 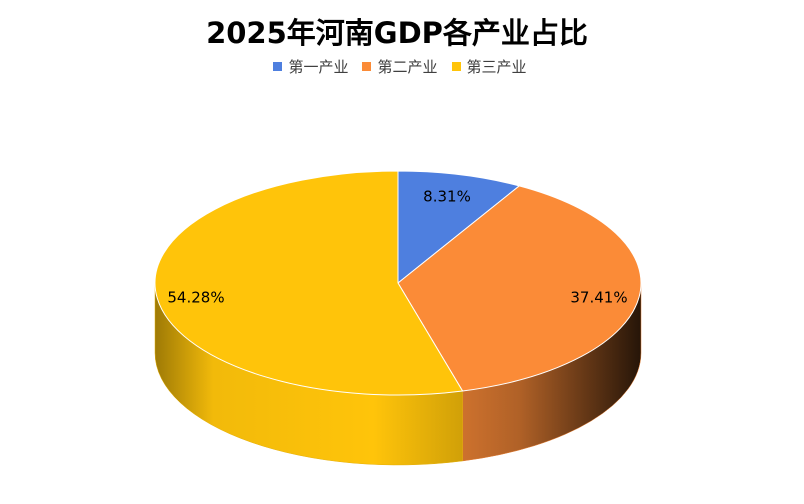 I want to click on legend-item-tertiary: 第三产业, so click(x=489, y=66).